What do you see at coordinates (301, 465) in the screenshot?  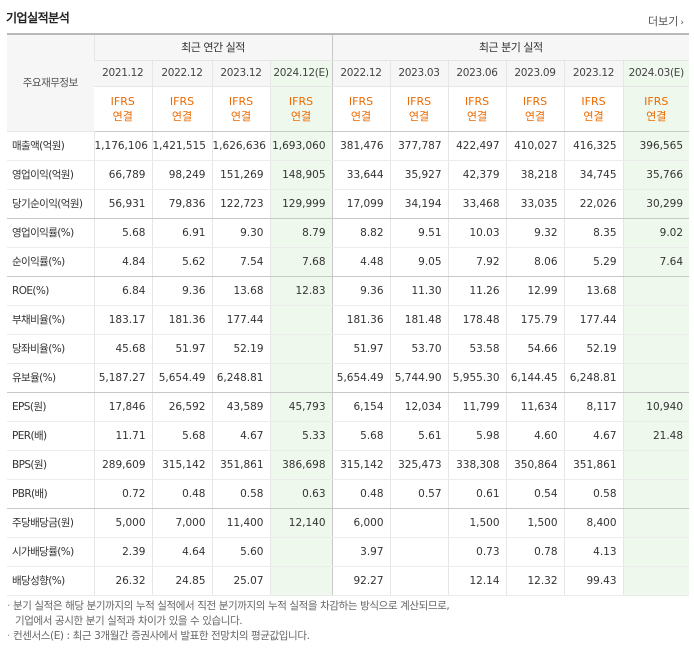 I see `value-cell: 386,698` at bounding box center [301, 465].